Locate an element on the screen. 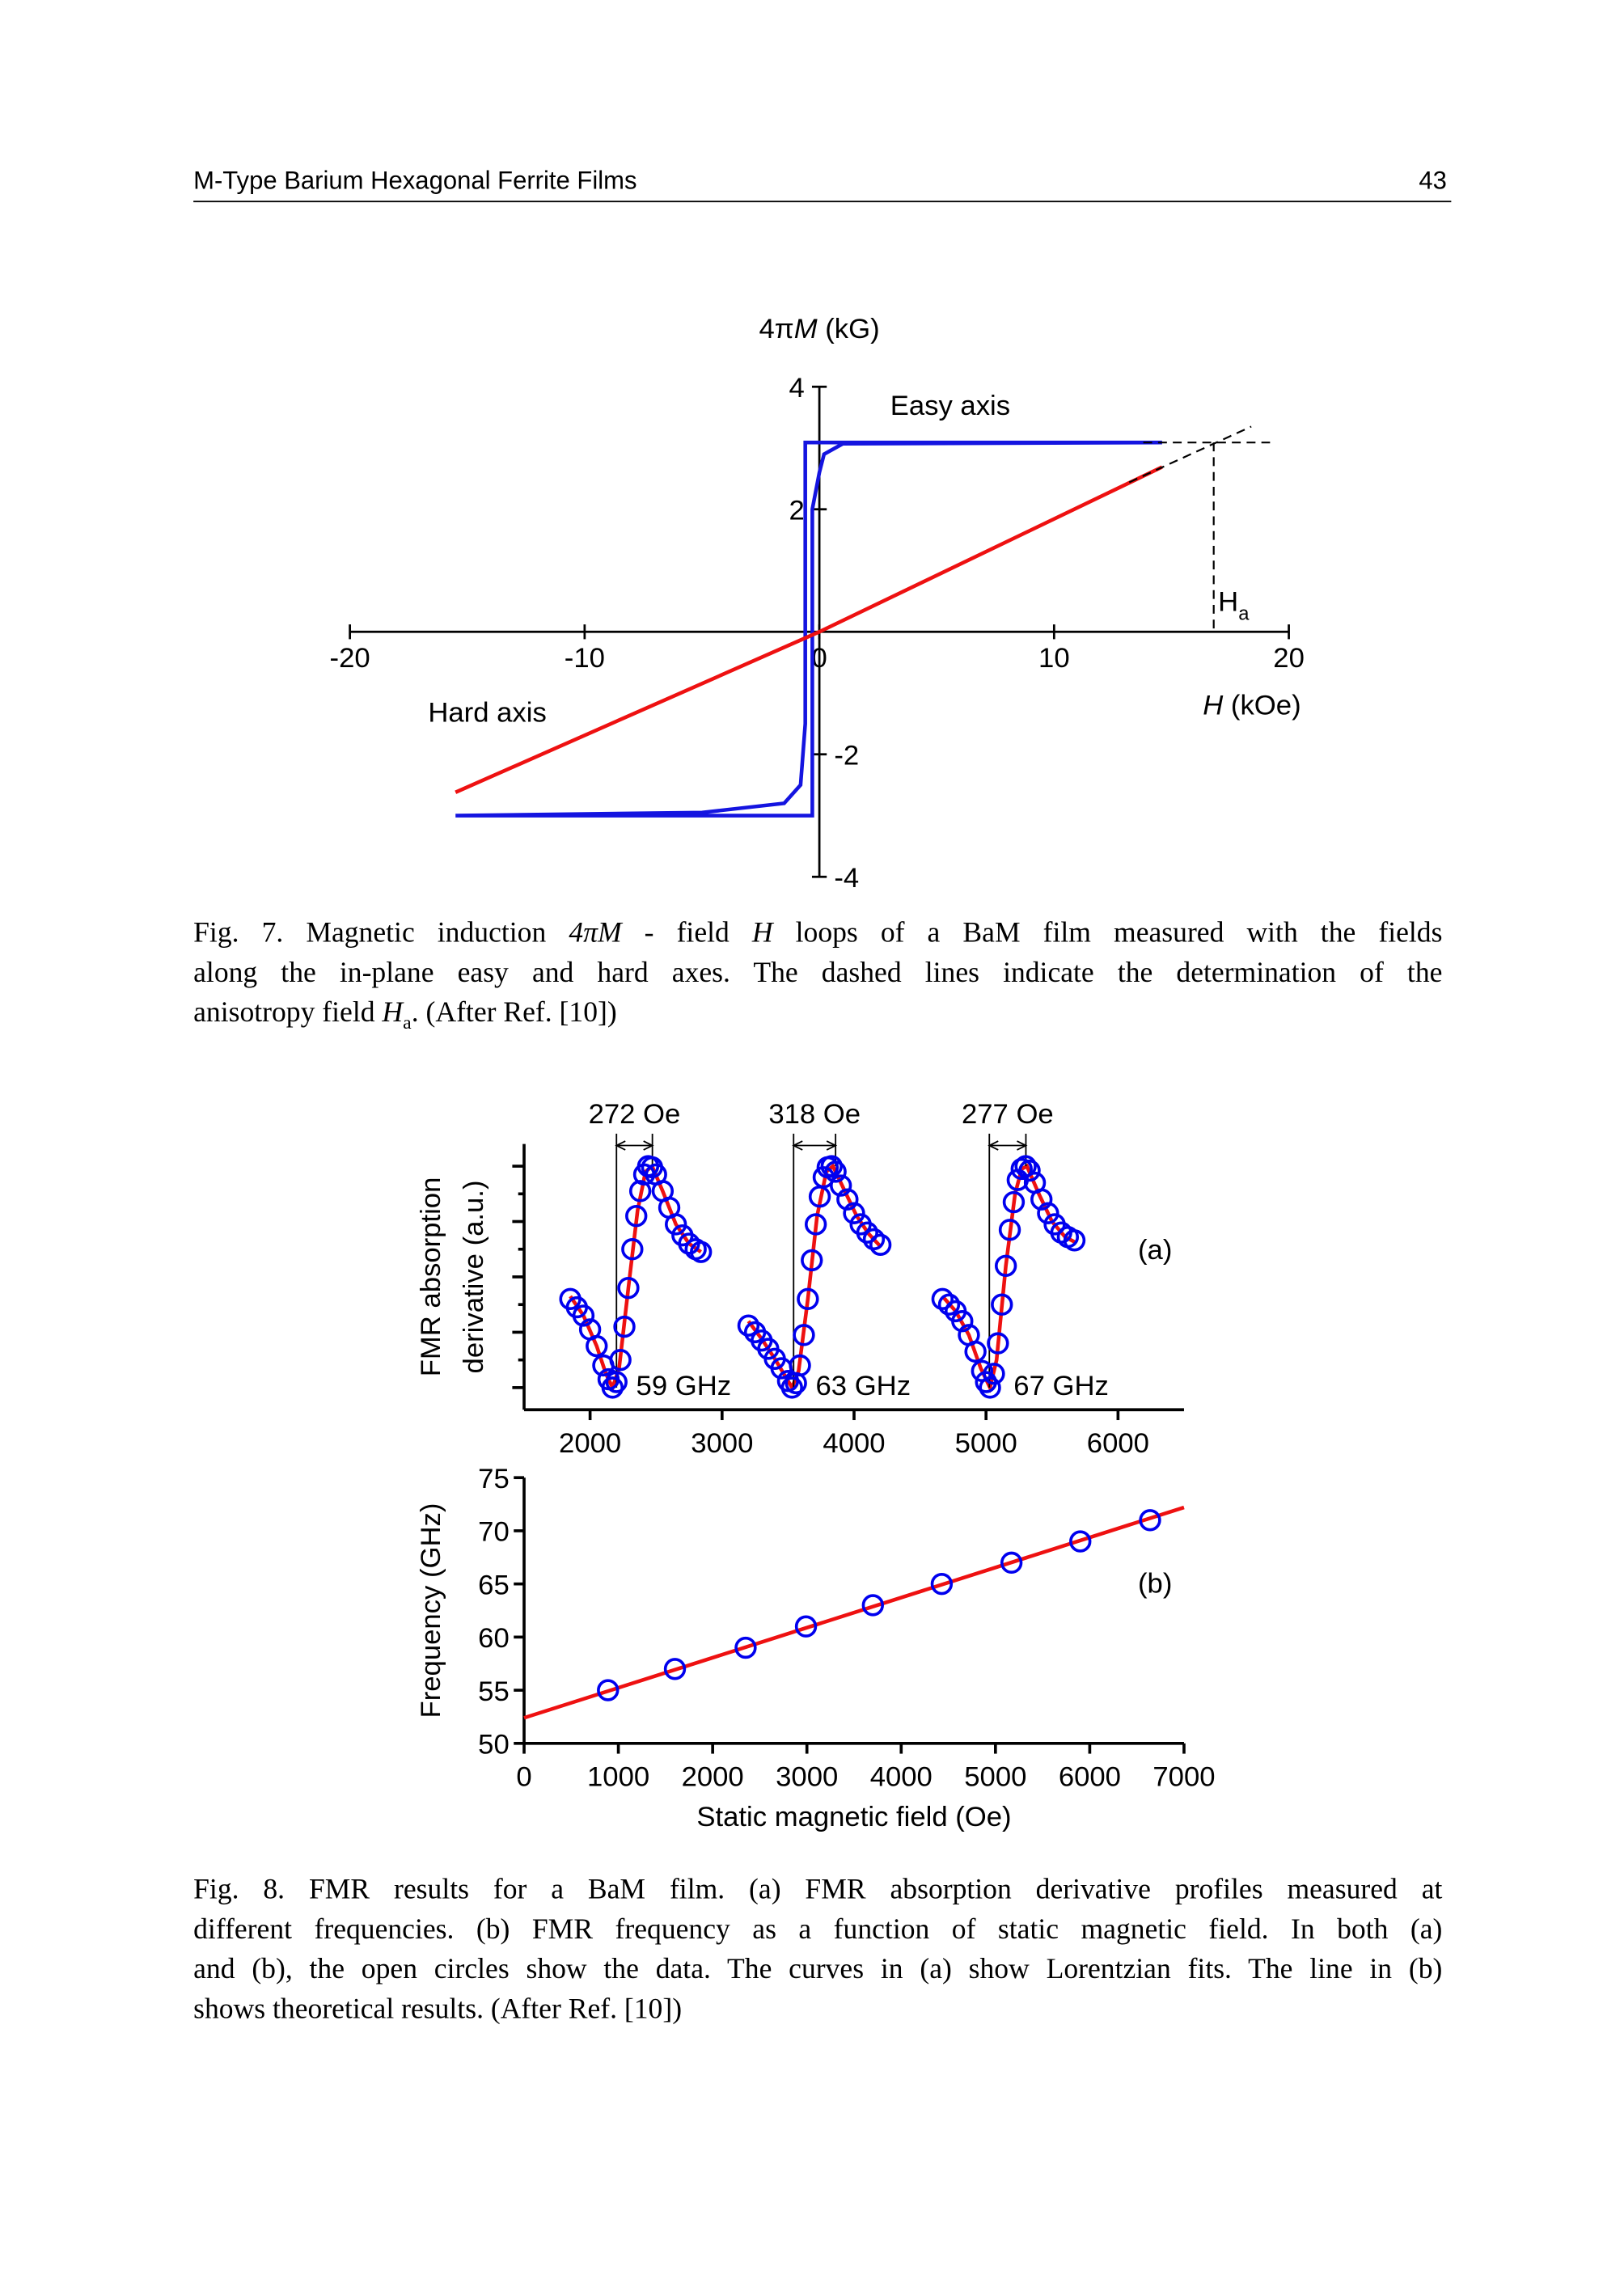 Image resolution: width=1624 pixels, height=2291 pixels. y-axis-label: Frequency (GHz) is located at coordinates (431, 1610).